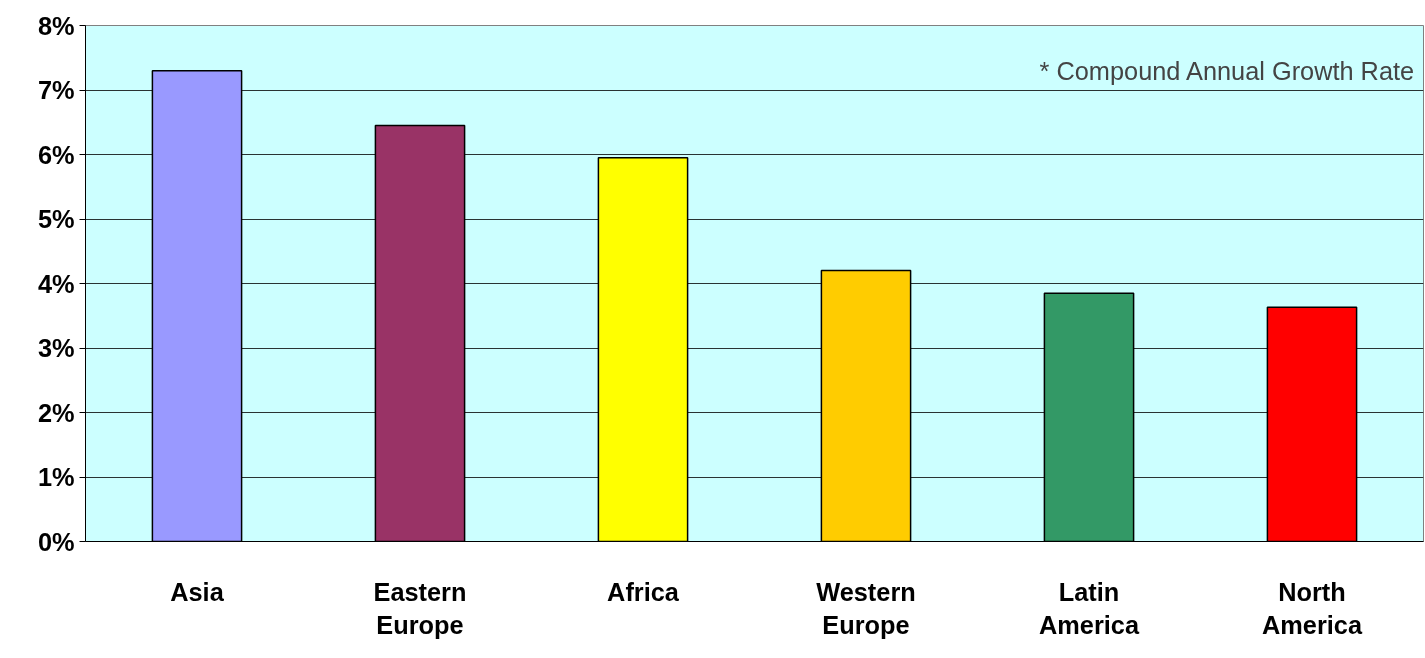 This screenshot has width=1425, height=658. Describe the element at coordinates (56, 412) in the screenshot. I see `y-tick-label: 2%` at that location.